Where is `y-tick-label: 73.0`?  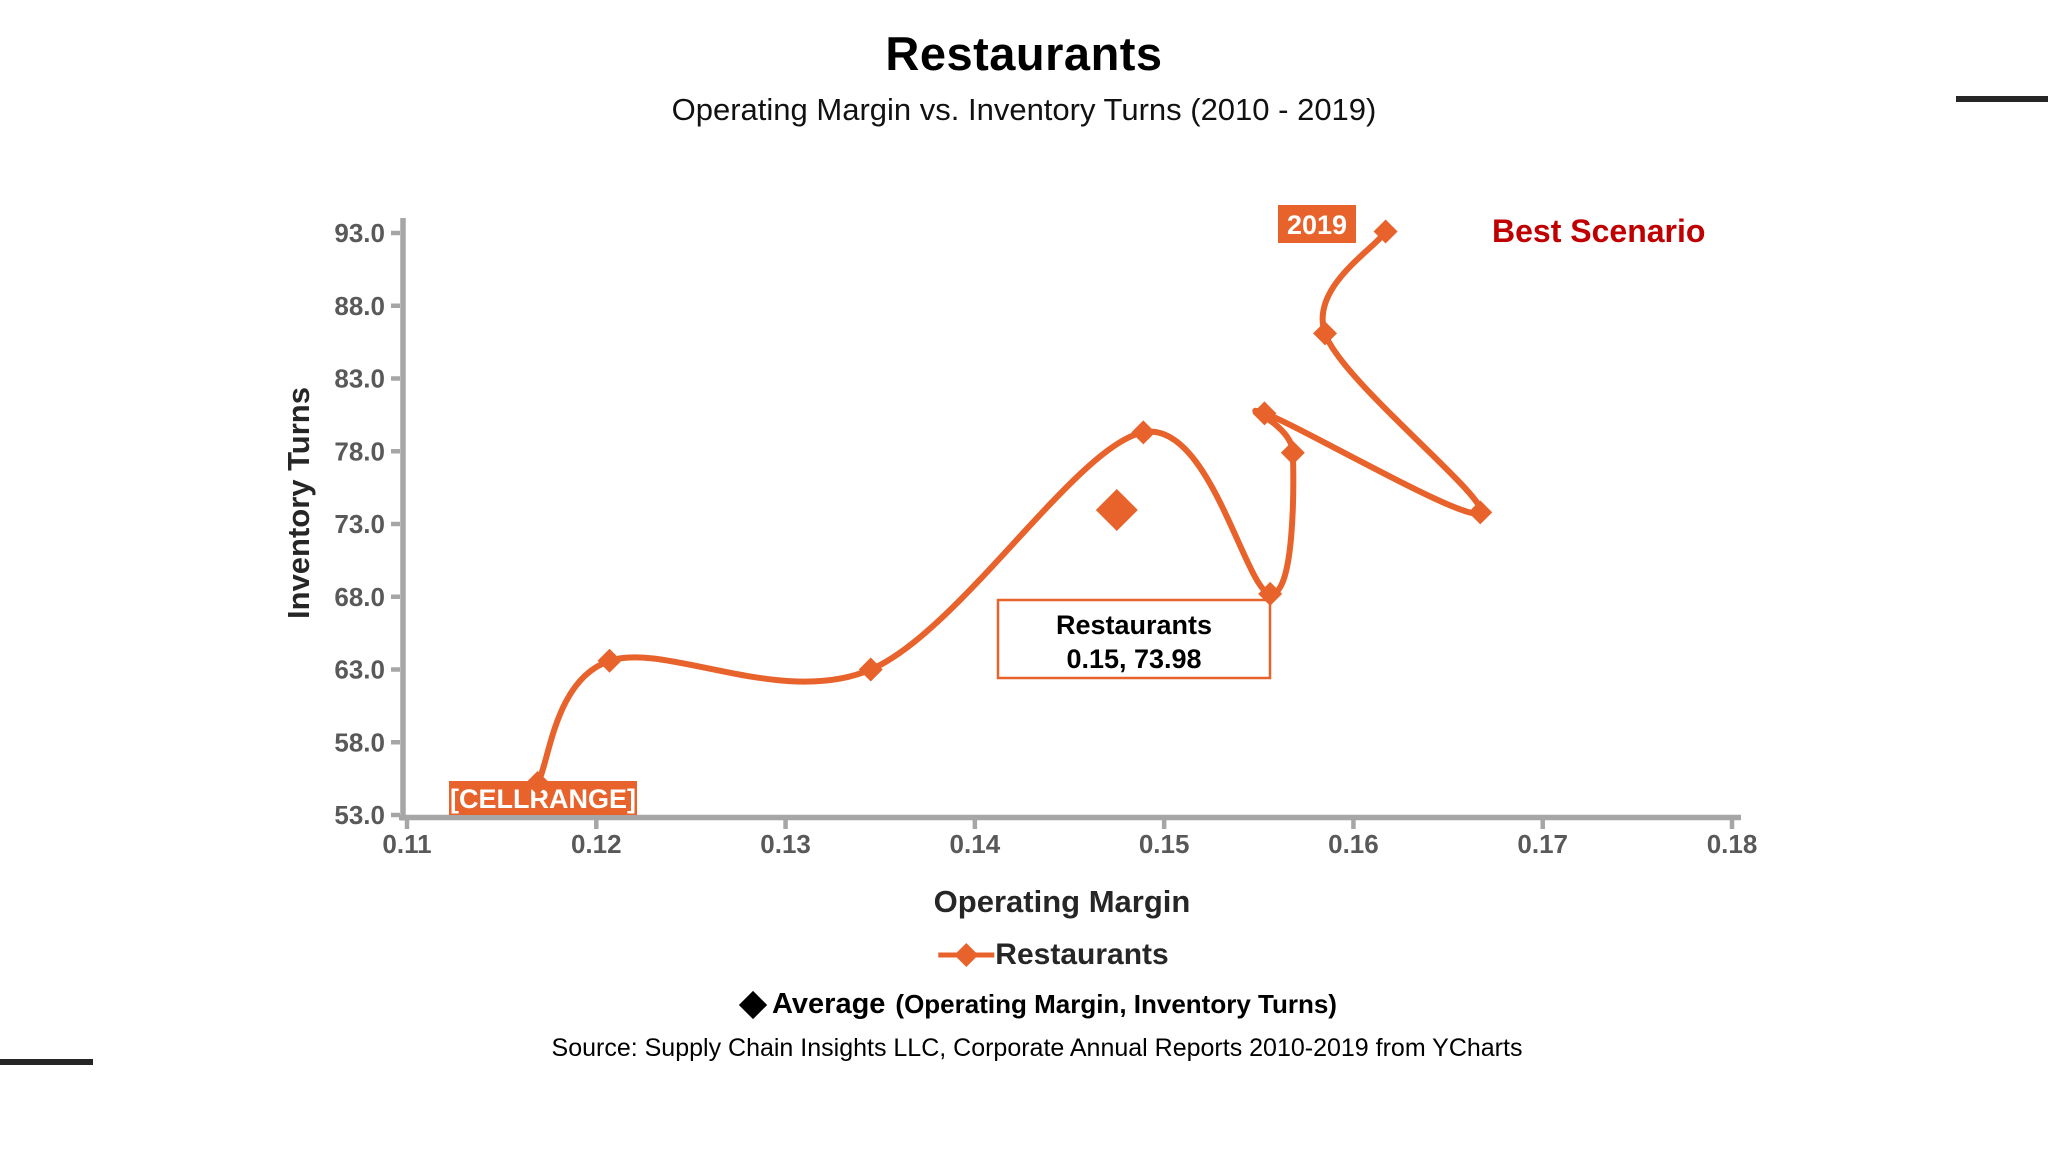 y-tick-label: 73.0 is located at coordinates (359, 524).